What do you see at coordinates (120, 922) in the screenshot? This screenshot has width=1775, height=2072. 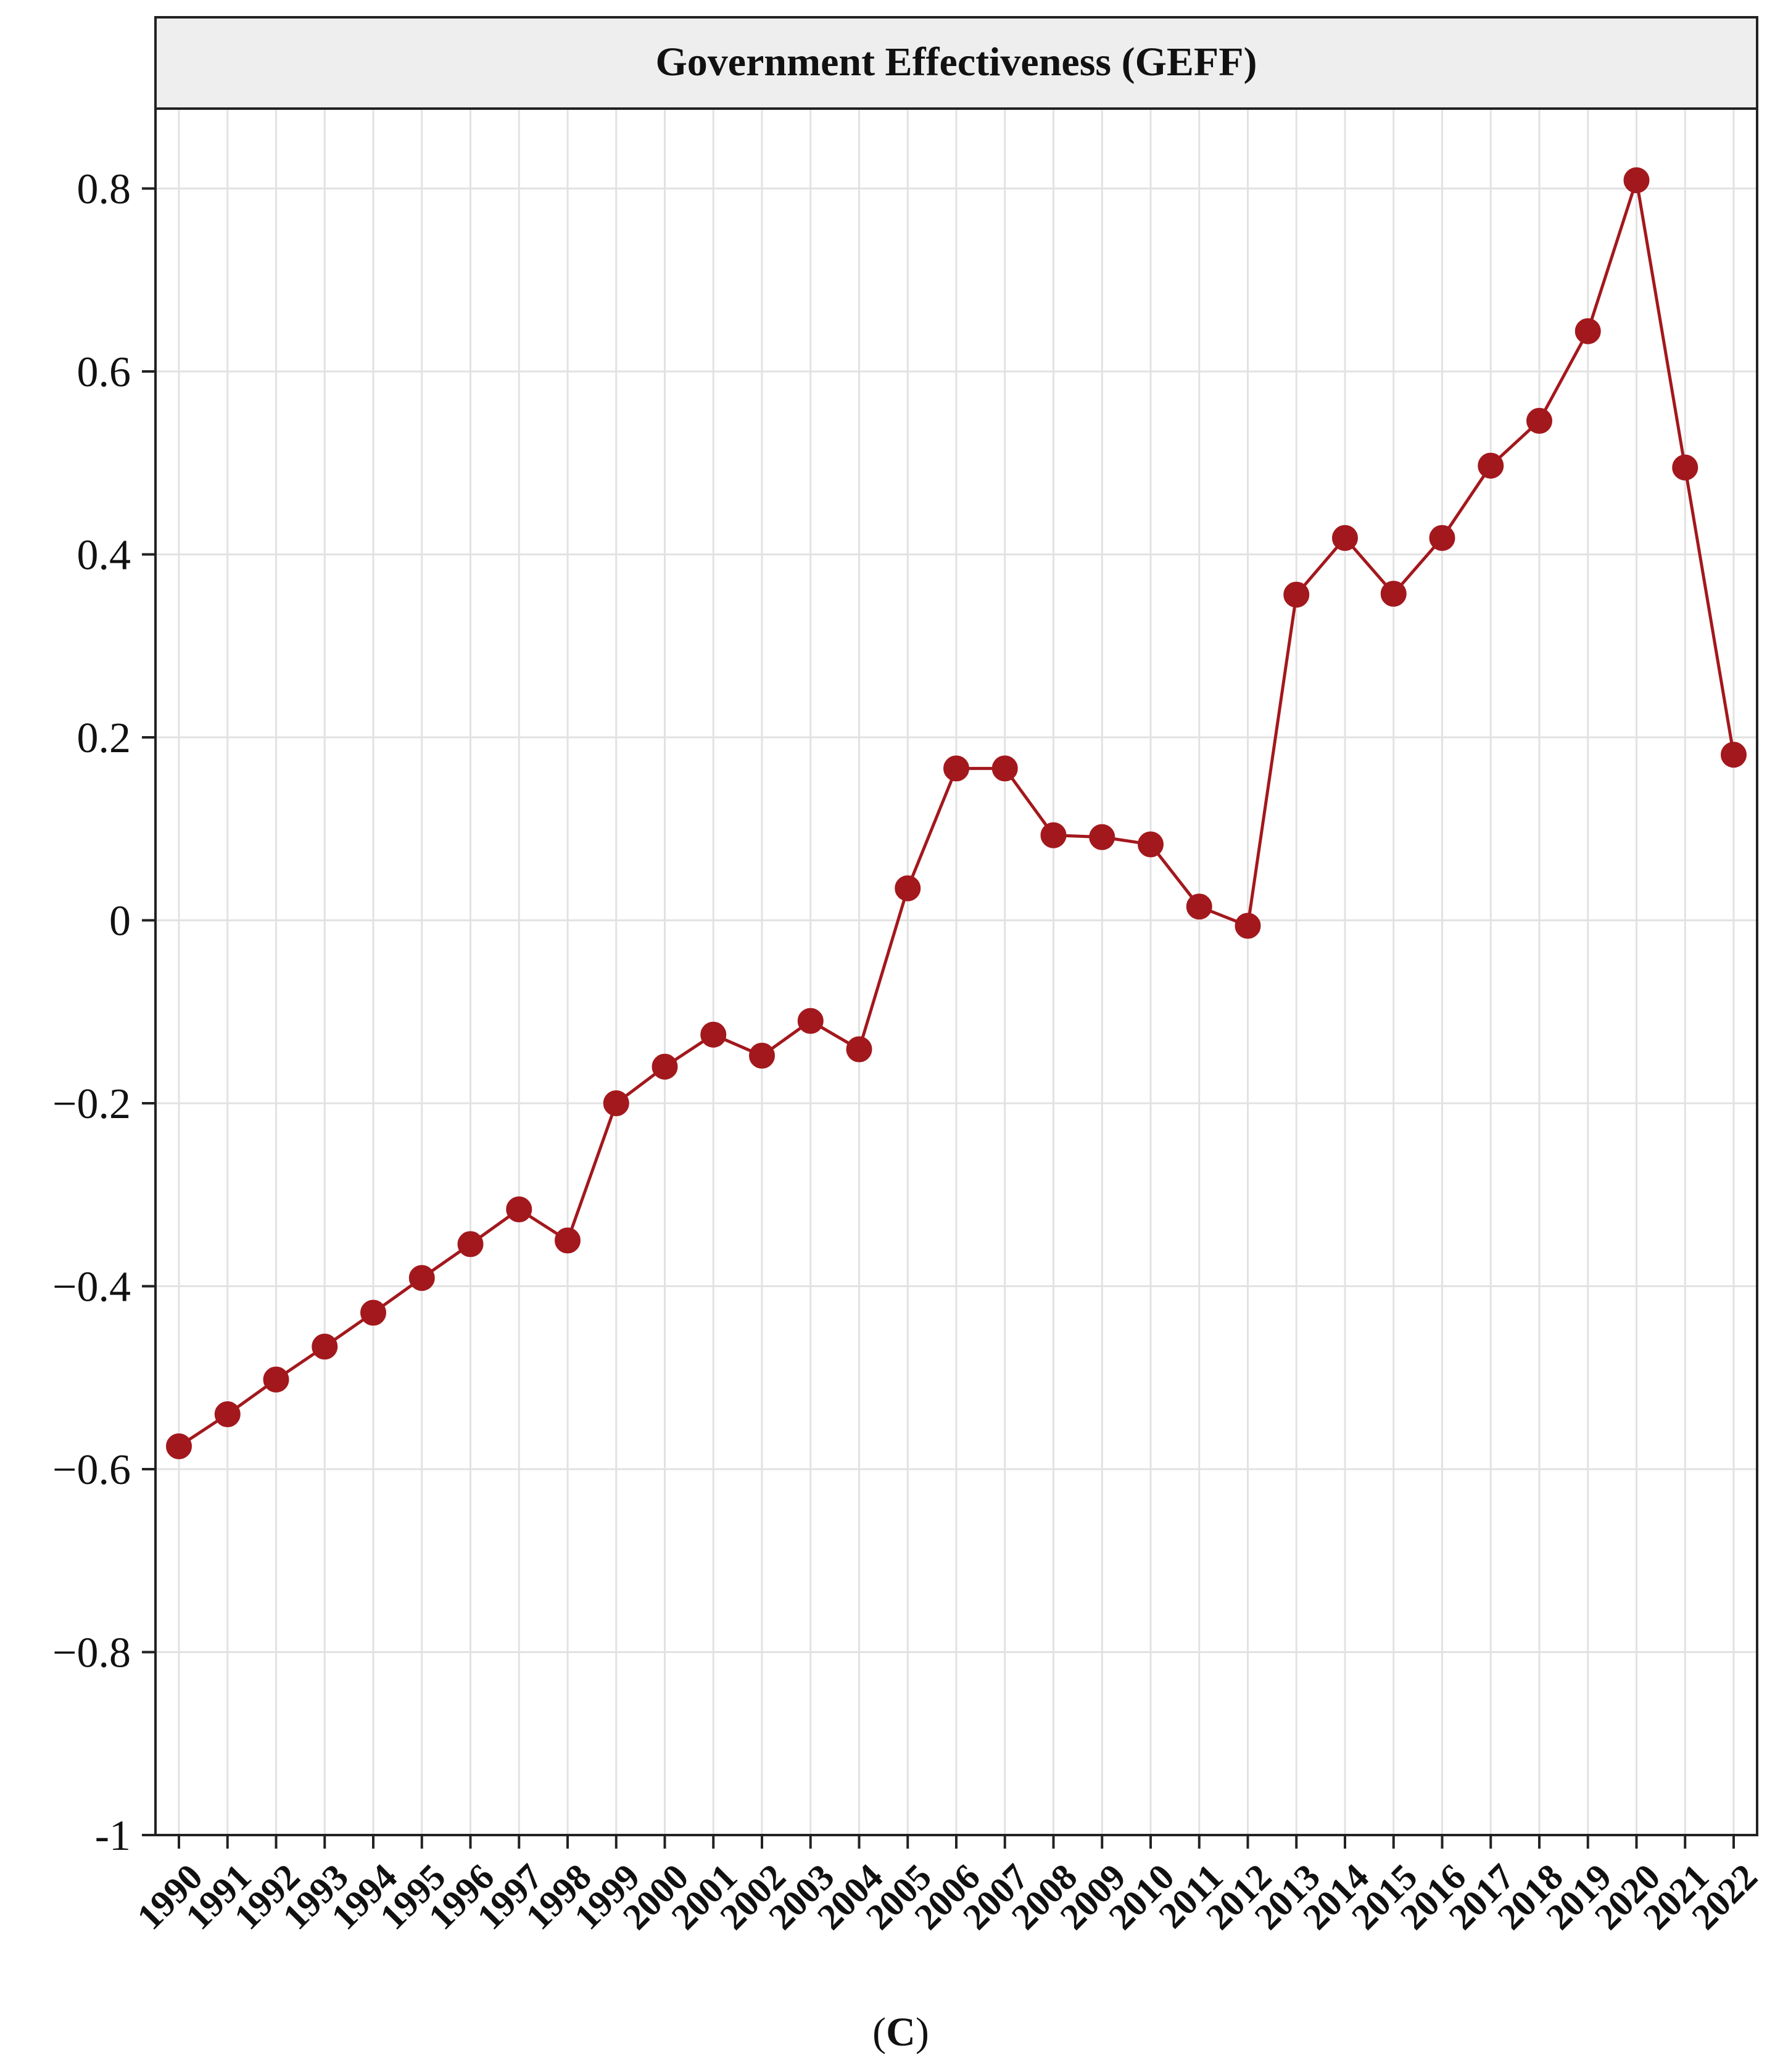 I see `y-tick-label: 0` at bounding box center [120, 922].